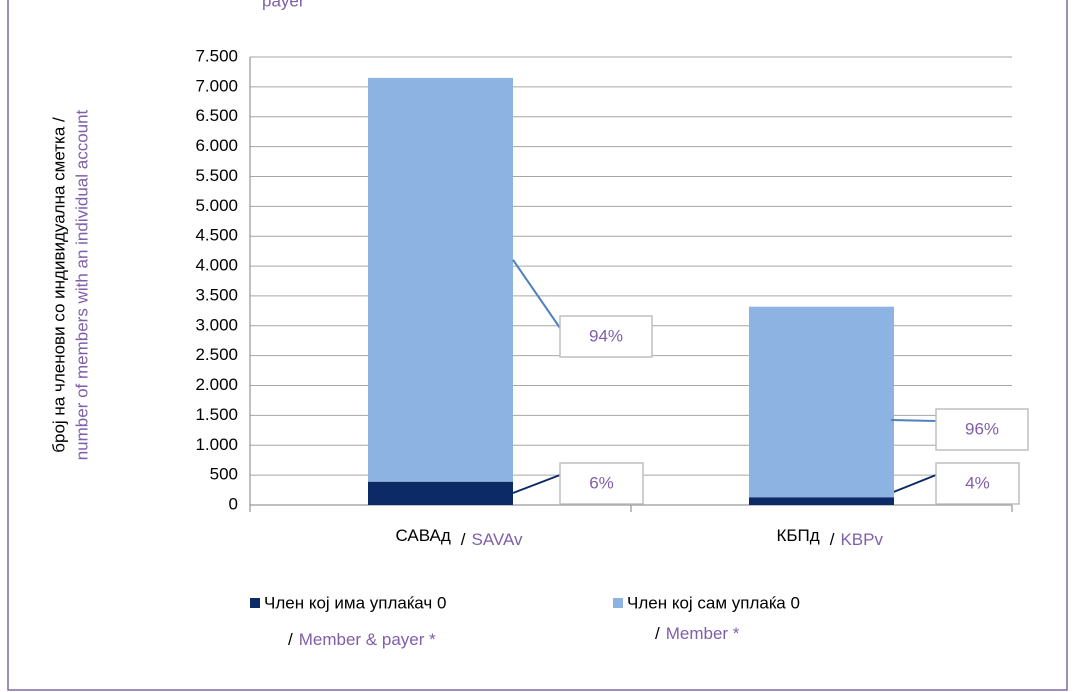  What do you see at coordinates (216, 265) in the screenshot?
I see `y-tick-label: 4.000` at bounding box center [216, 265].